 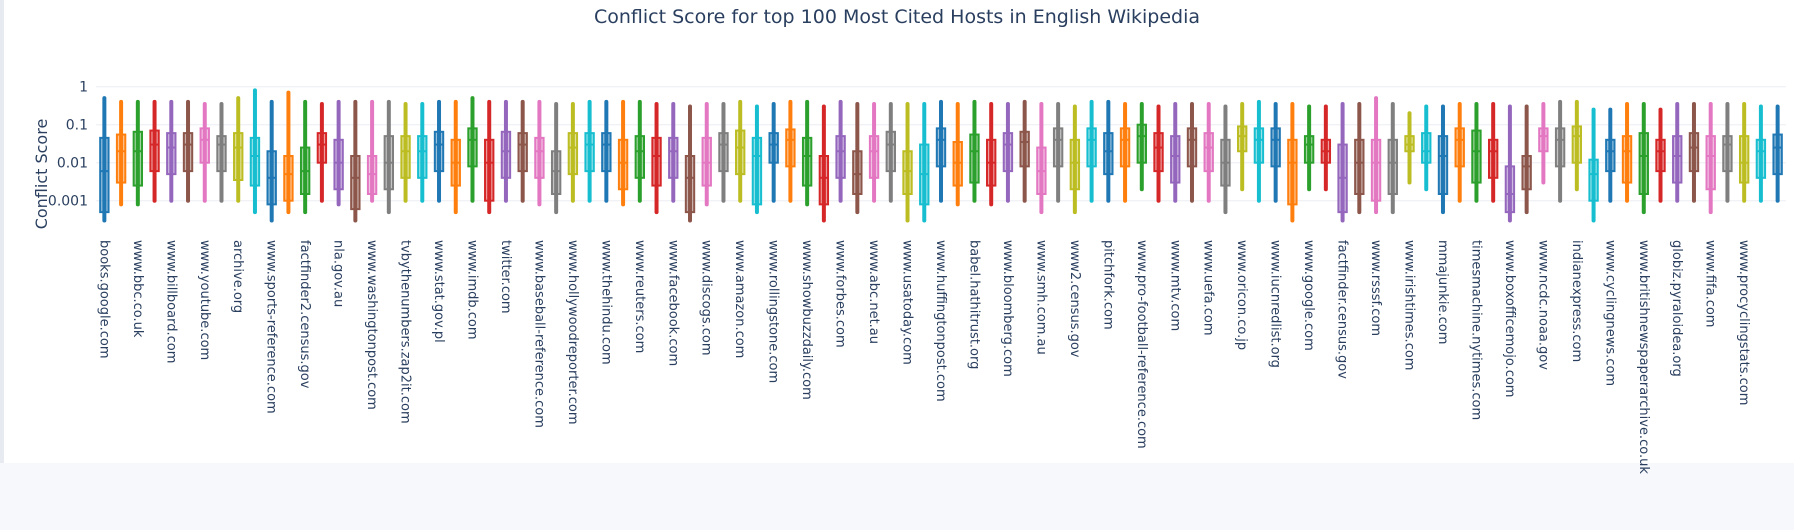 What do you see at coordinates (1743, 322) in the screenshot?
I see `x-tick-label: www.procyclingstats.com` at bounding box center [1743, 322].